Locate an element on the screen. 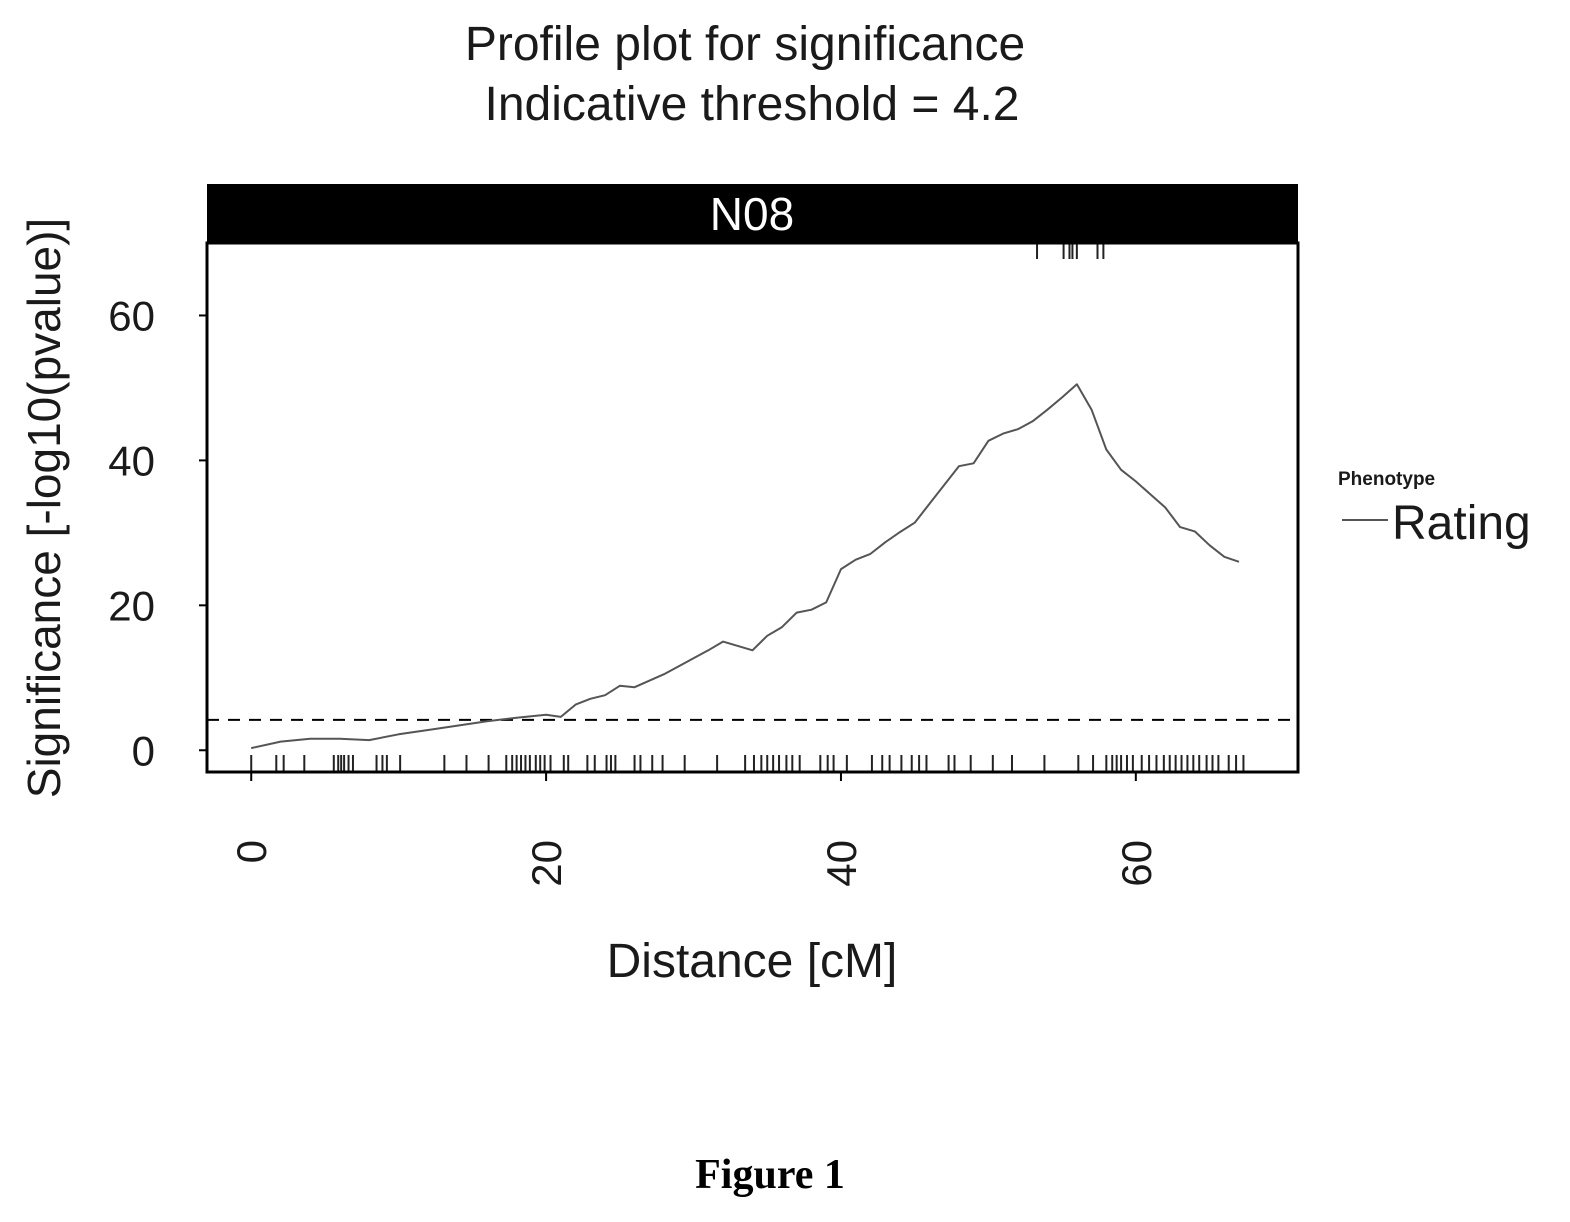 The width and height of the screenshot is (1570, 1222). chart-title-line2: Indicative threshold = 4.2 is located at coordinates (751, 104).